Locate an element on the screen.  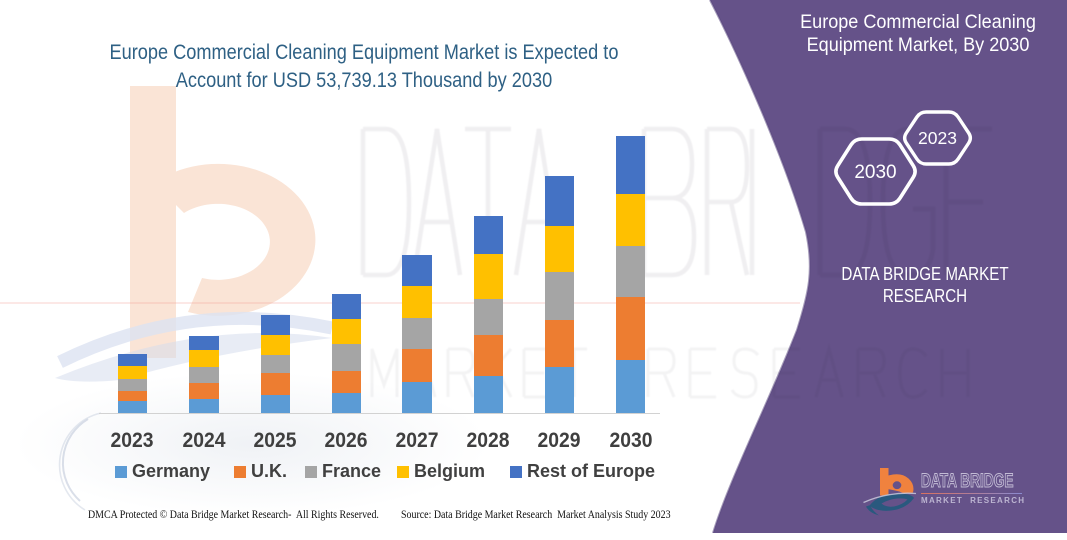
svg-text: 2030 is located at coordinates (875, 172).